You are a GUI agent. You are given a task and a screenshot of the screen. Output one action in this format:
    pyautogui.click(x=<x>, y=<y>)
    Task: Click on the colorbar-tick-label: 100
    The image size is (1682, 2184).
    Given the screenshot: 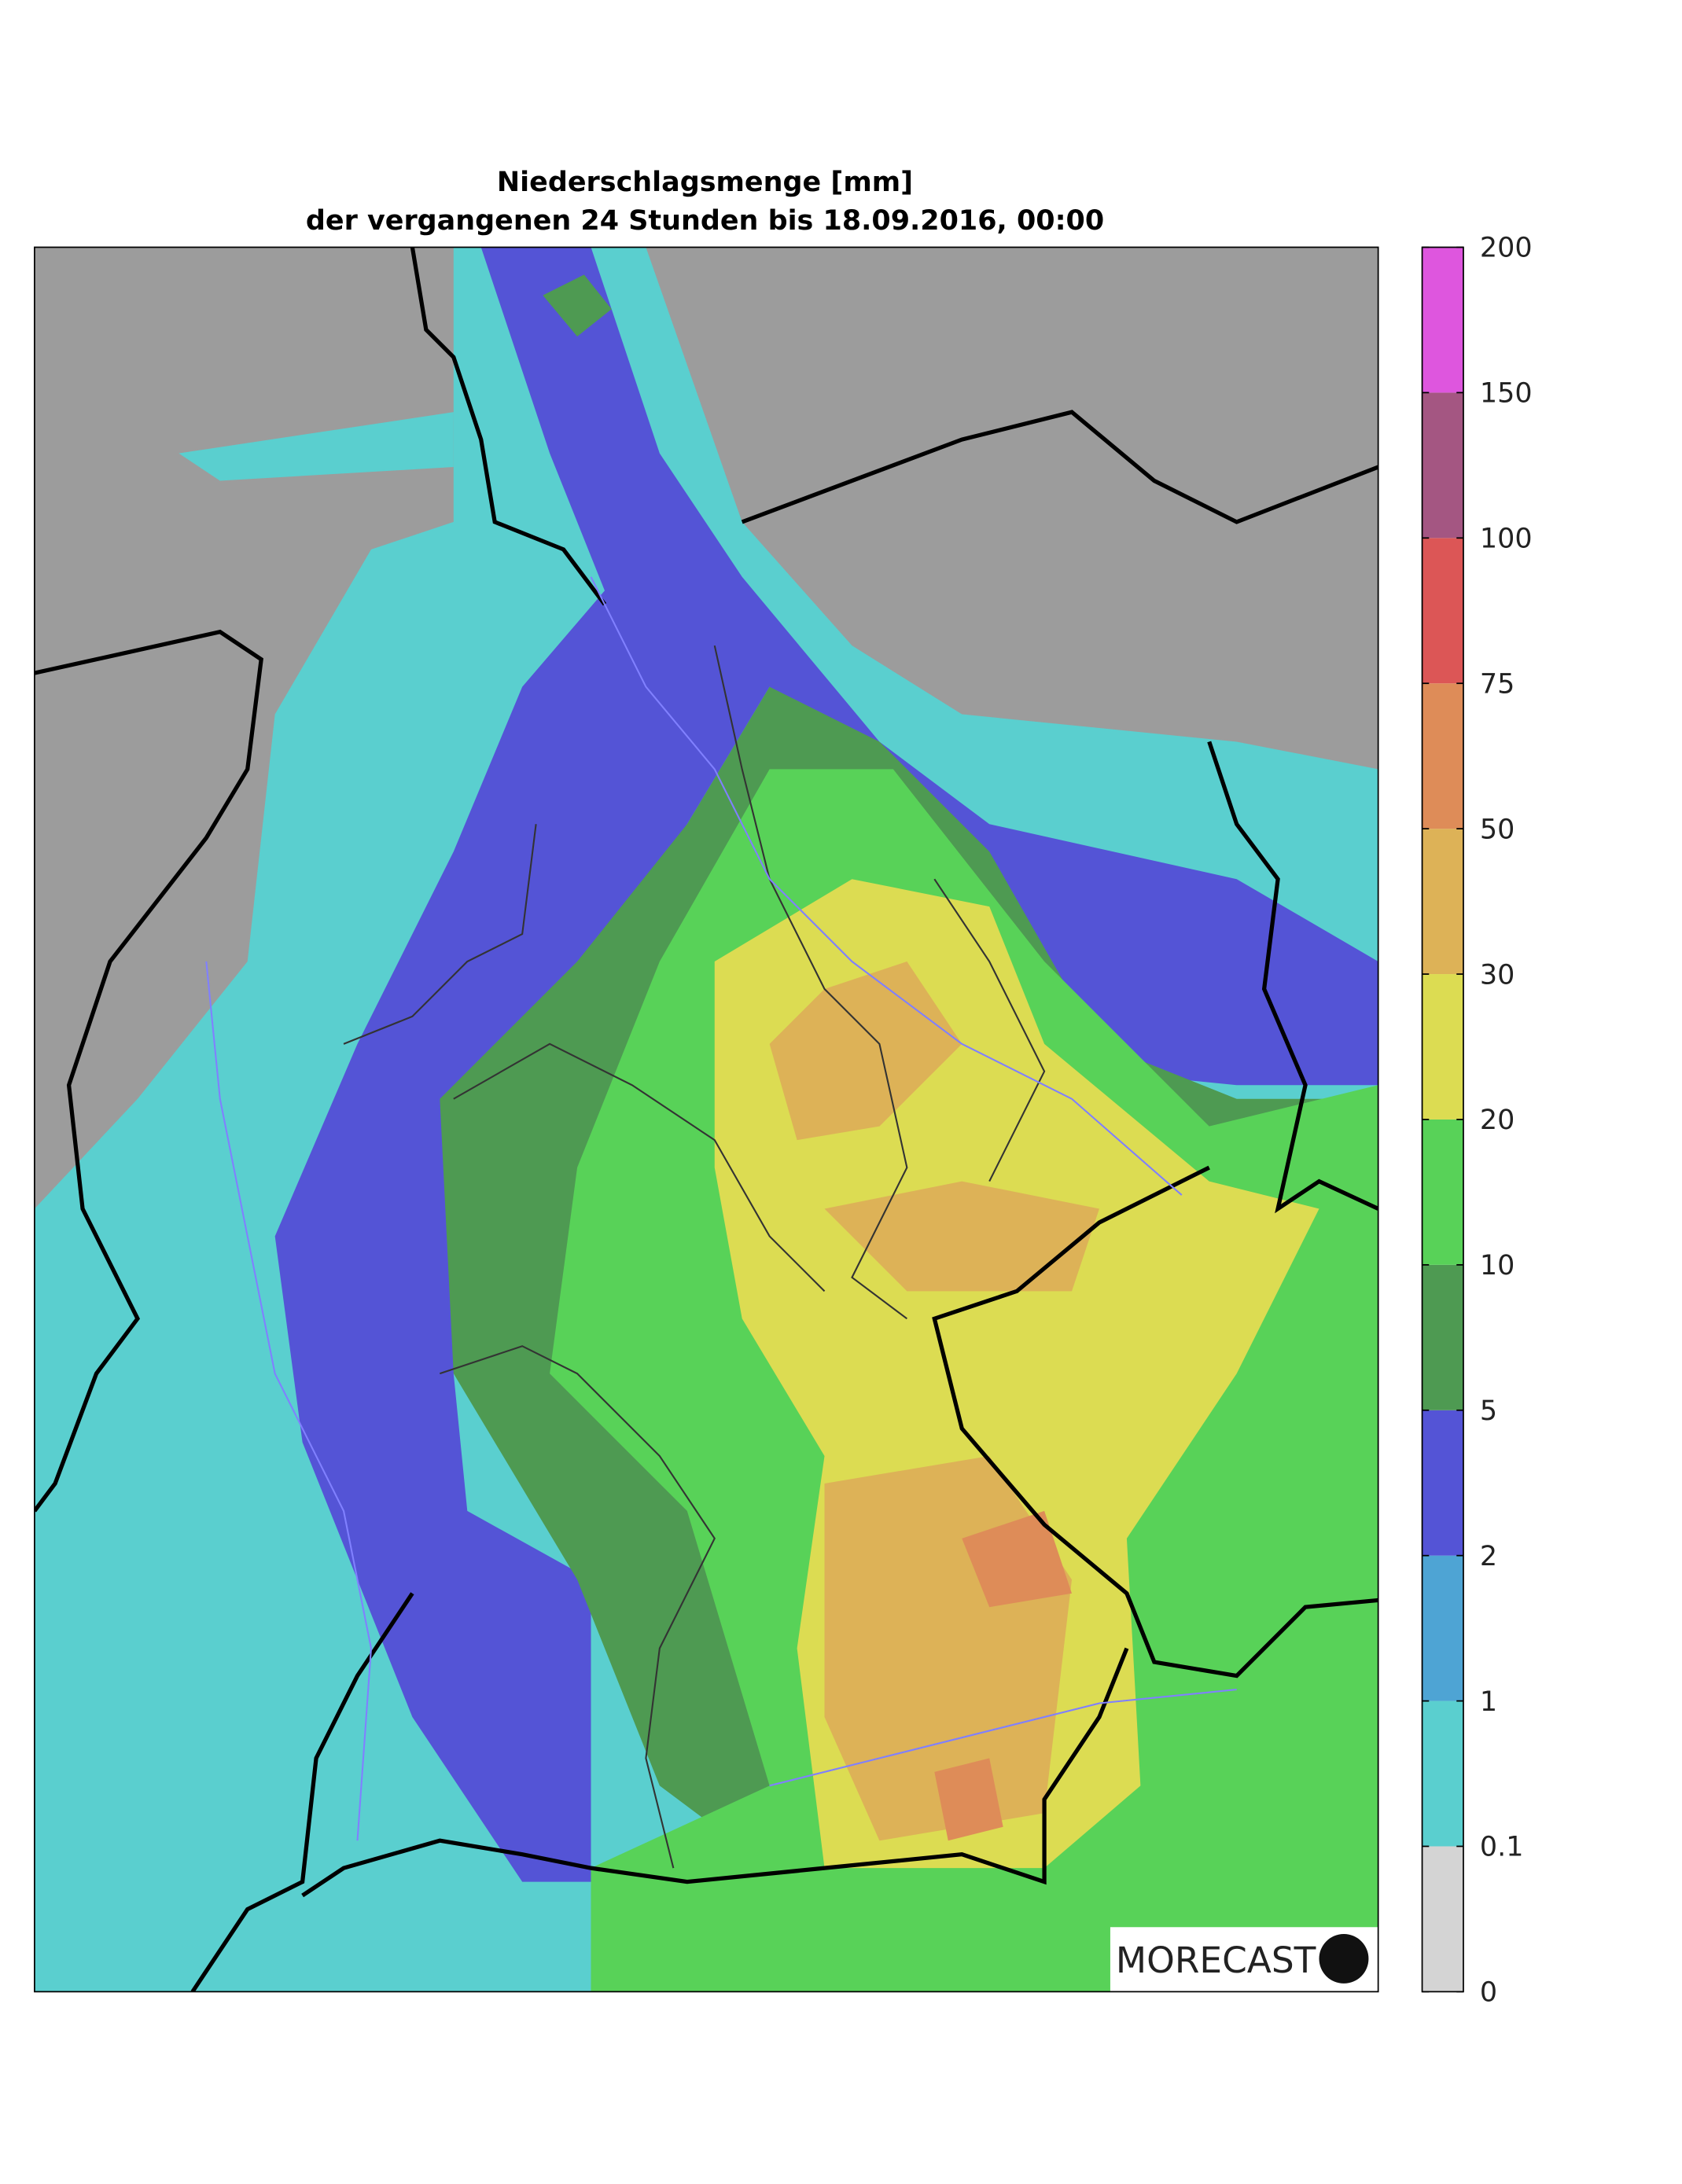 What is the action you would take?
    pyautogui.click(x=1506, y=539)
    